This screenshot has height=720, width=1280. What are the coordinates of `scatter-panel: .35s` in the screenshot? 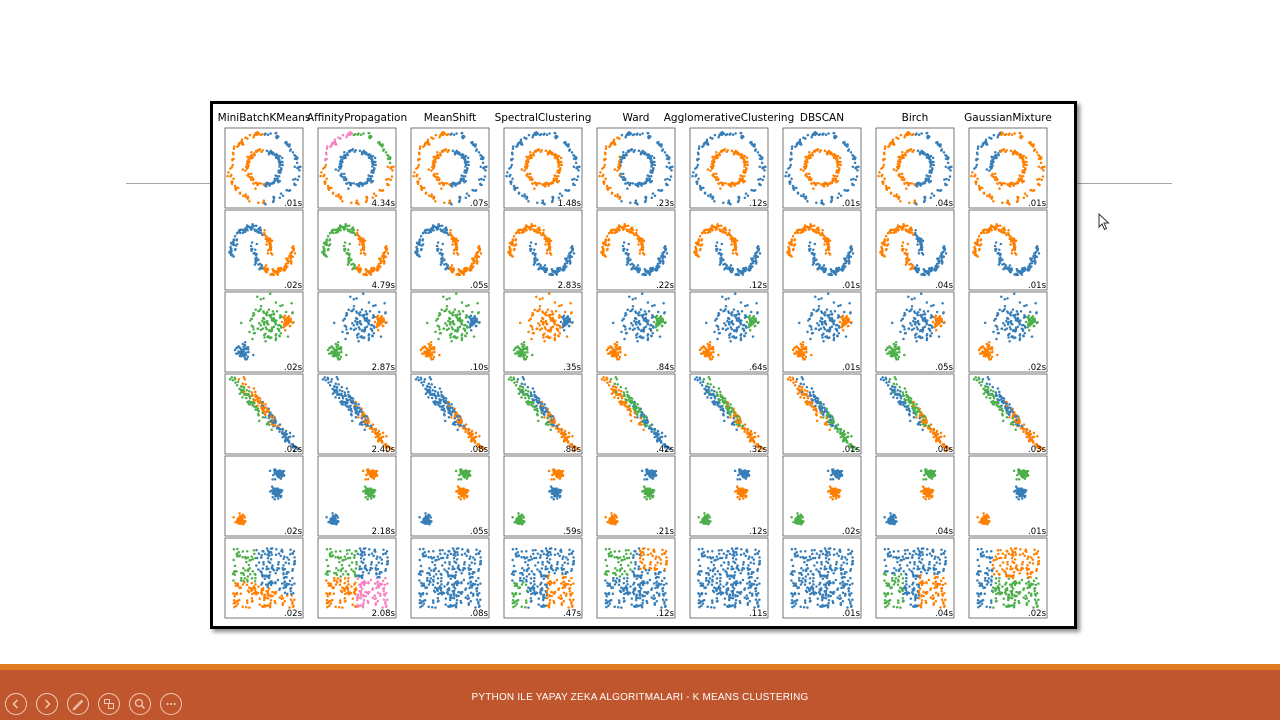 It's located at (543, 332).